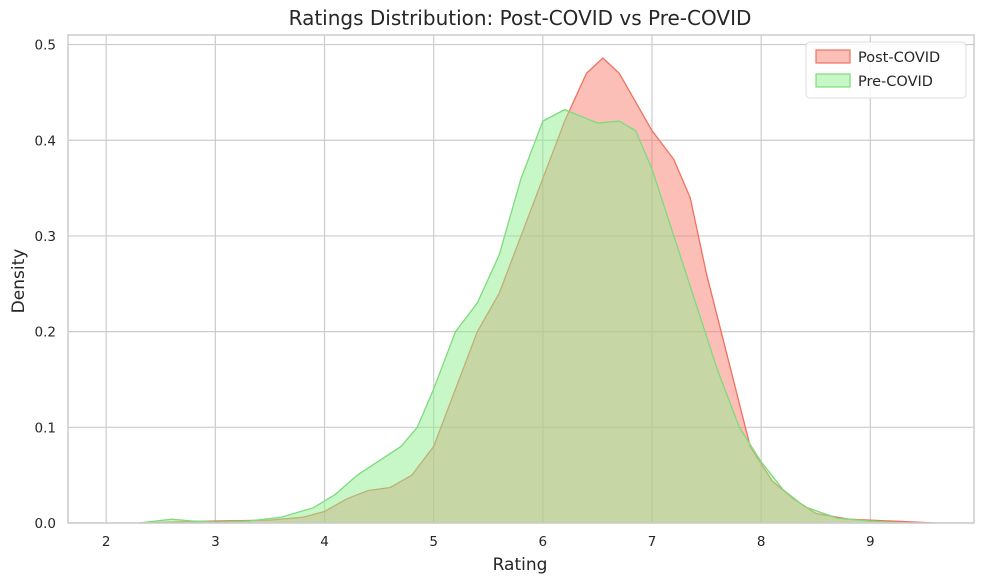  I want to click on legend-label-1: Pre-COVID, so click(895, 82).